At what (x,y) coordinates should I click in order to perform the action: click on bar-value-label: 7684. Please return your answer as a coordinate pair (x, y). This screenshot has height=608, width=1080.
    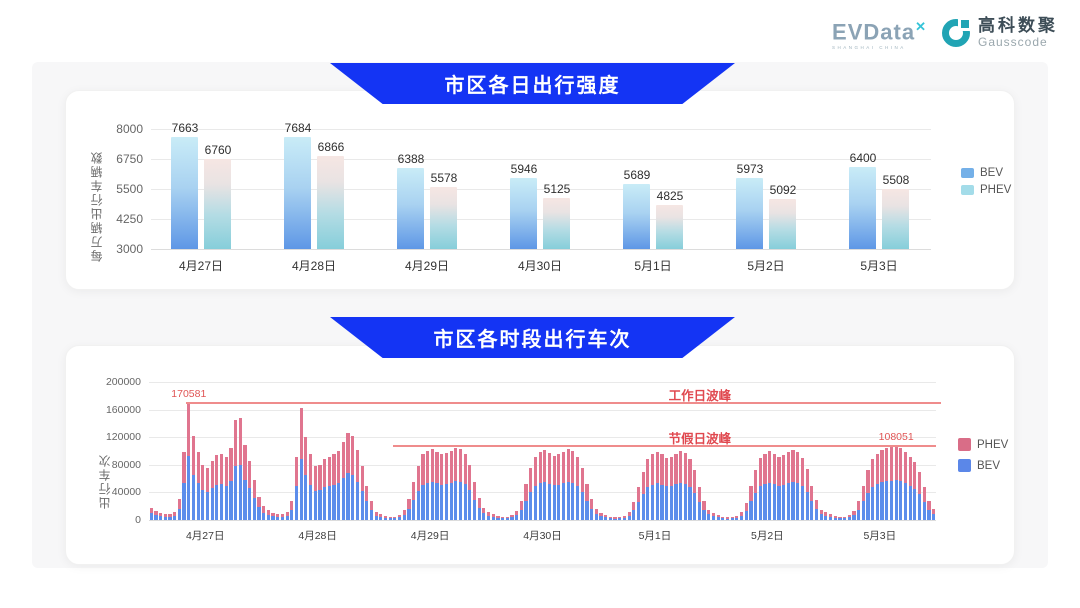
    Looking at the image, I should click on (298, 127).